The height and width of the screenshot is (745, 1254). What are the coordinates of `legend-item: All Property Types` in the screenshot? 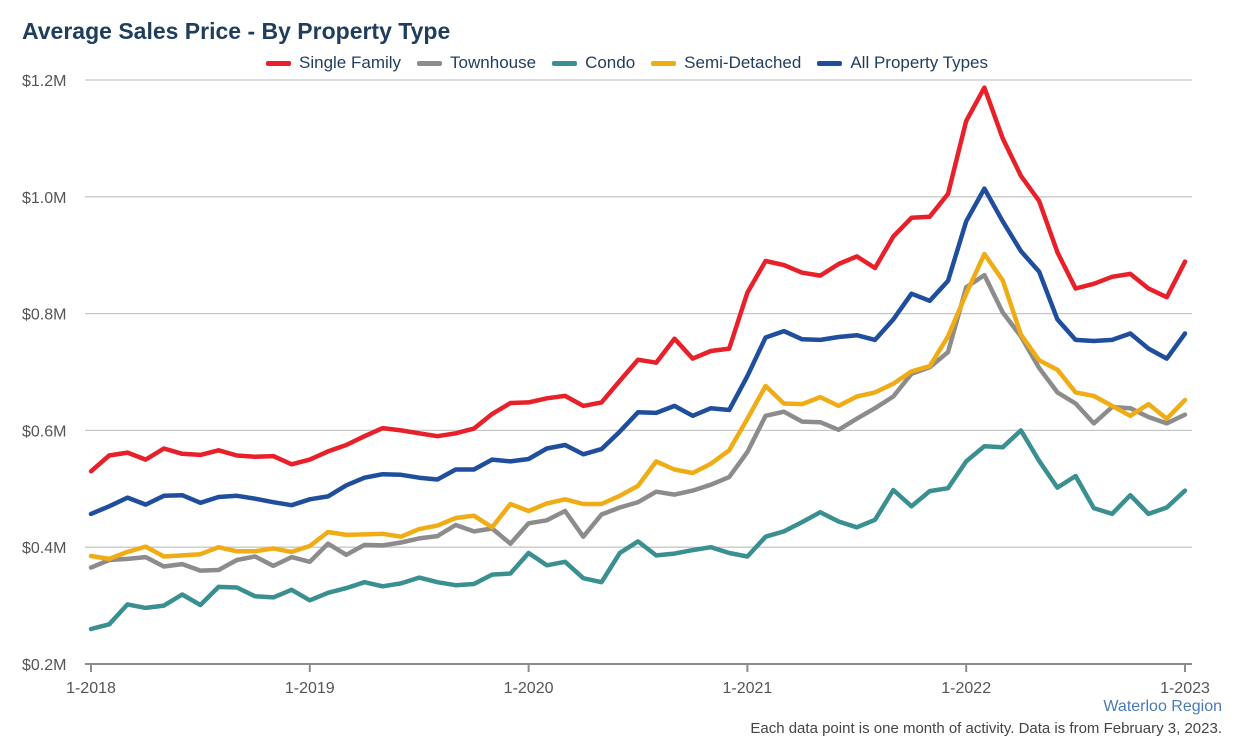 It's located at (902, 63).